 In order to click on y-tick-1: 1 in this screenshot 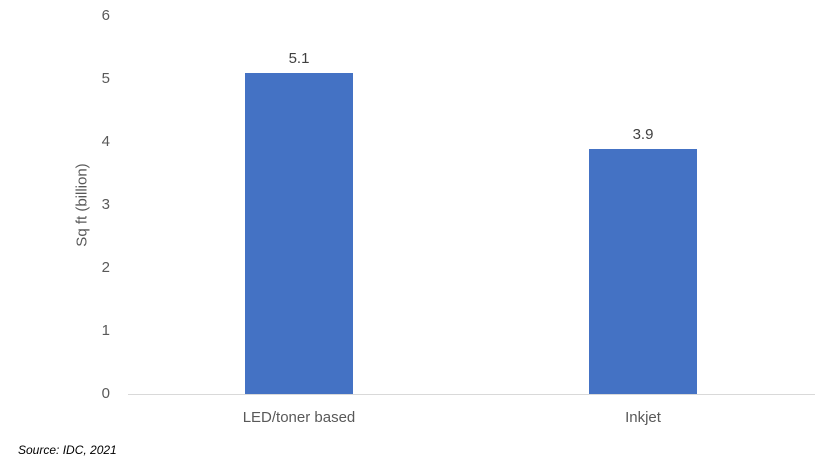, I will do `click(105, 330)`.